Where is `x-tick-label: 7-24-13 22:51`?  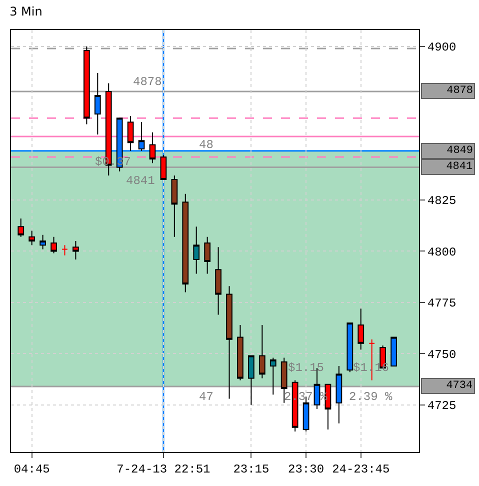
x-tick-label: 7-24-13 22:51 is located at coordinates (163, 469).